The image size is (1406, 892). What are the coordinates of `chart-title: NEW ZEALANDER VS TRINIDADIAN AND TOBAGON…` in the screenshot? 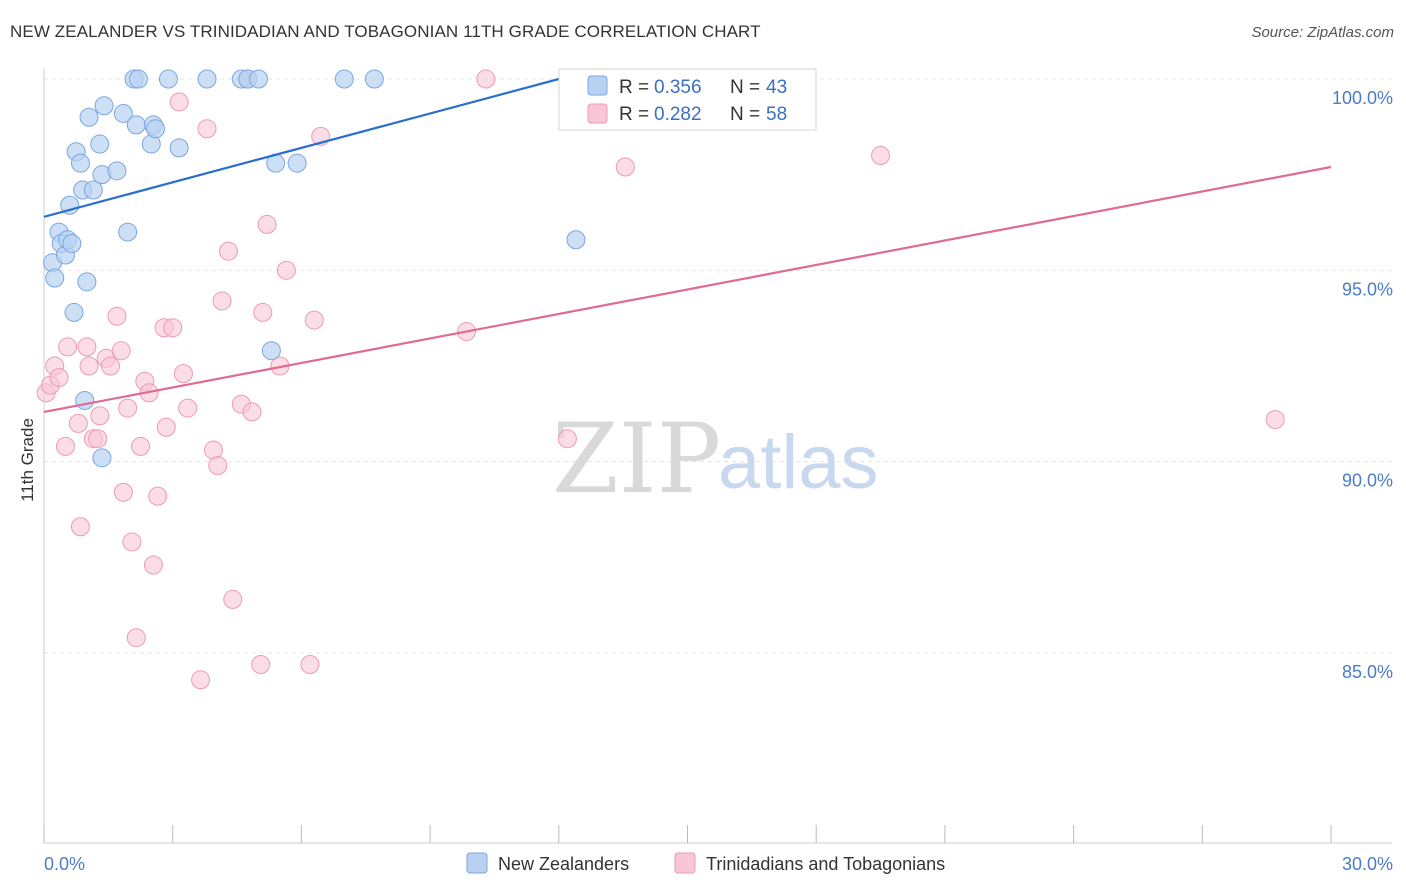 It's located at (385, 31).